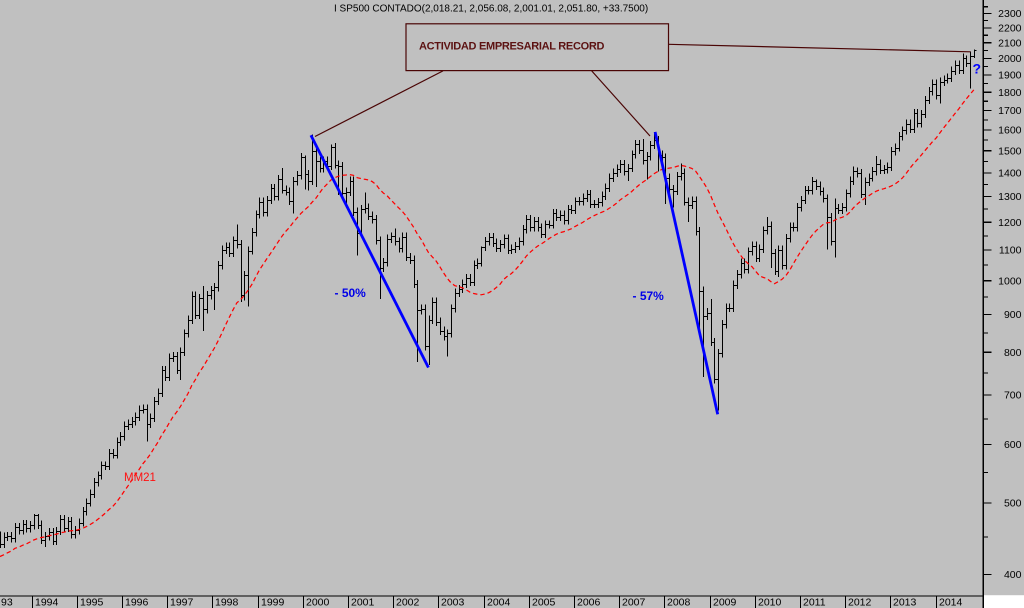  I want to click on svg-text: 1000, so click(1010, 281).